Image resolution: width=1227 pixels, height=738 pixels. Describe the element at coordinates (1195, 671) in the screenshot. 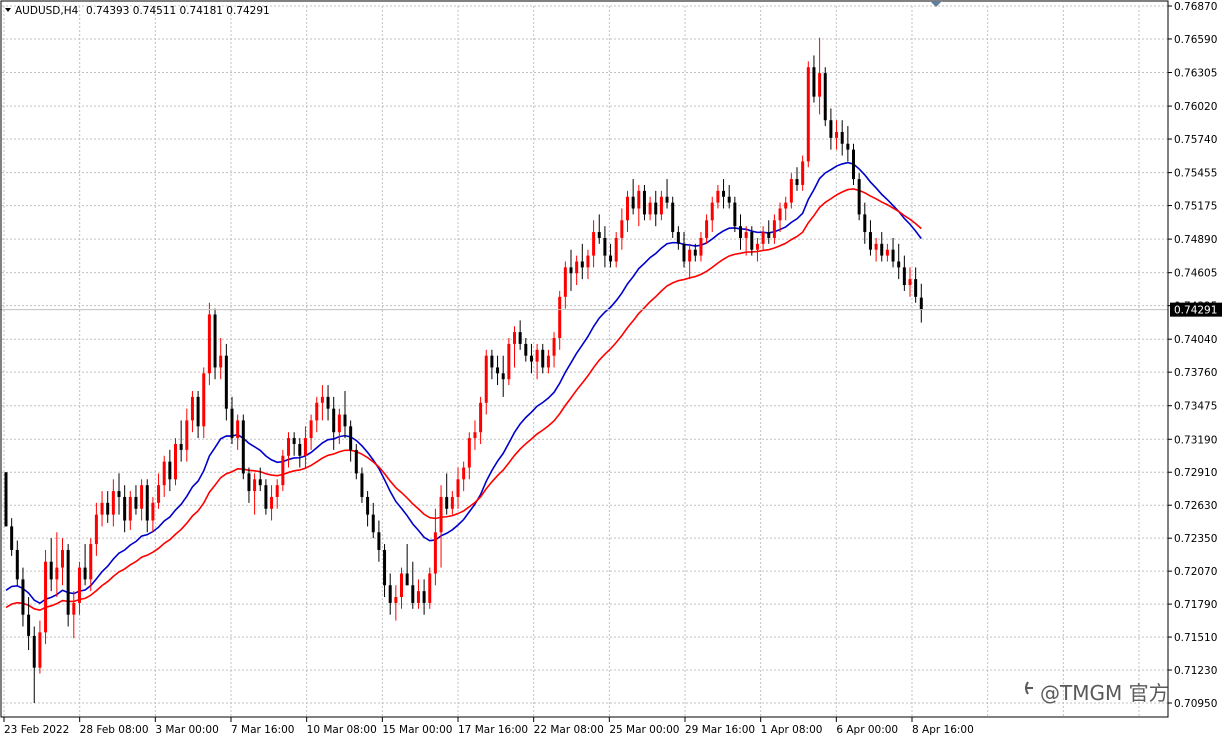

I see `y-tick-label: 0.71230` at that location.